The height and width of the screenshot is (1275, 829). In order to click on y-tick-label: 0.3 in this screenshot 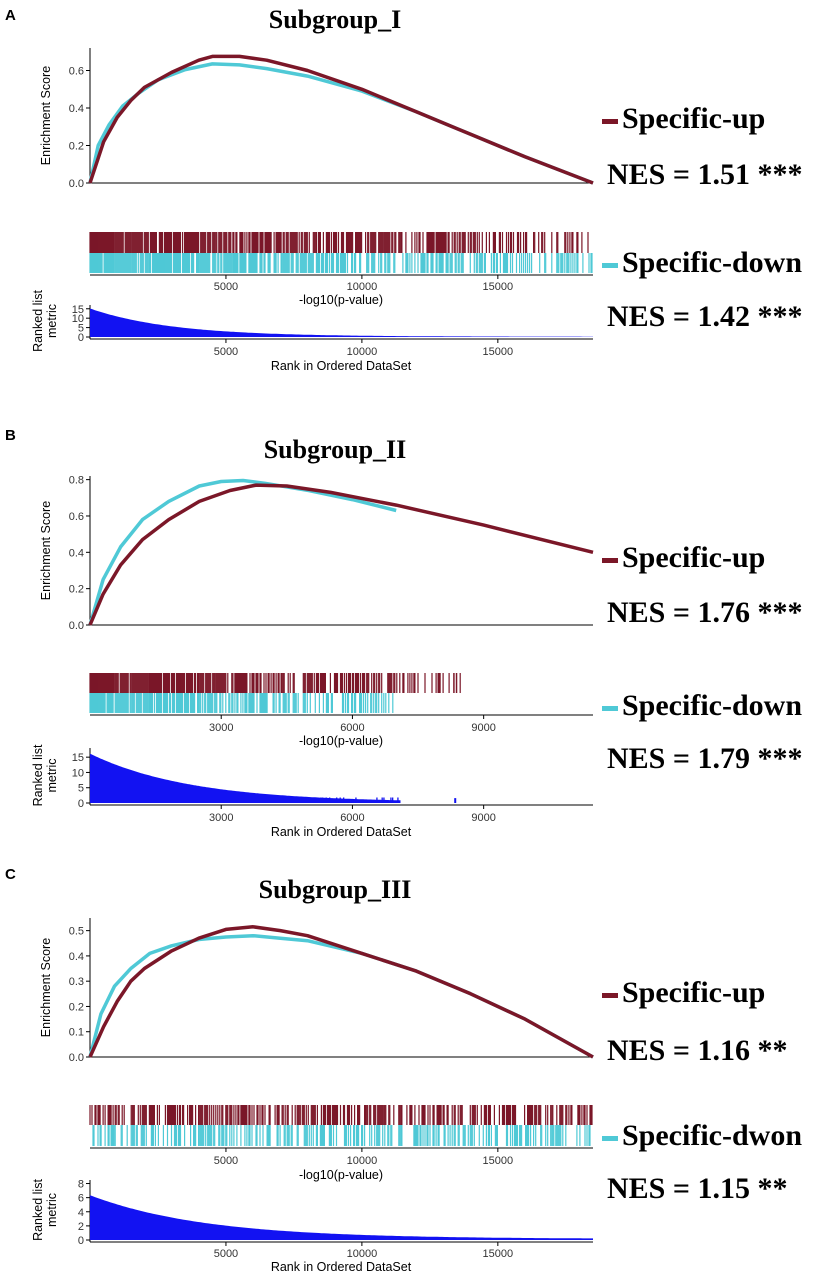, I will do `click(76, 982)`.